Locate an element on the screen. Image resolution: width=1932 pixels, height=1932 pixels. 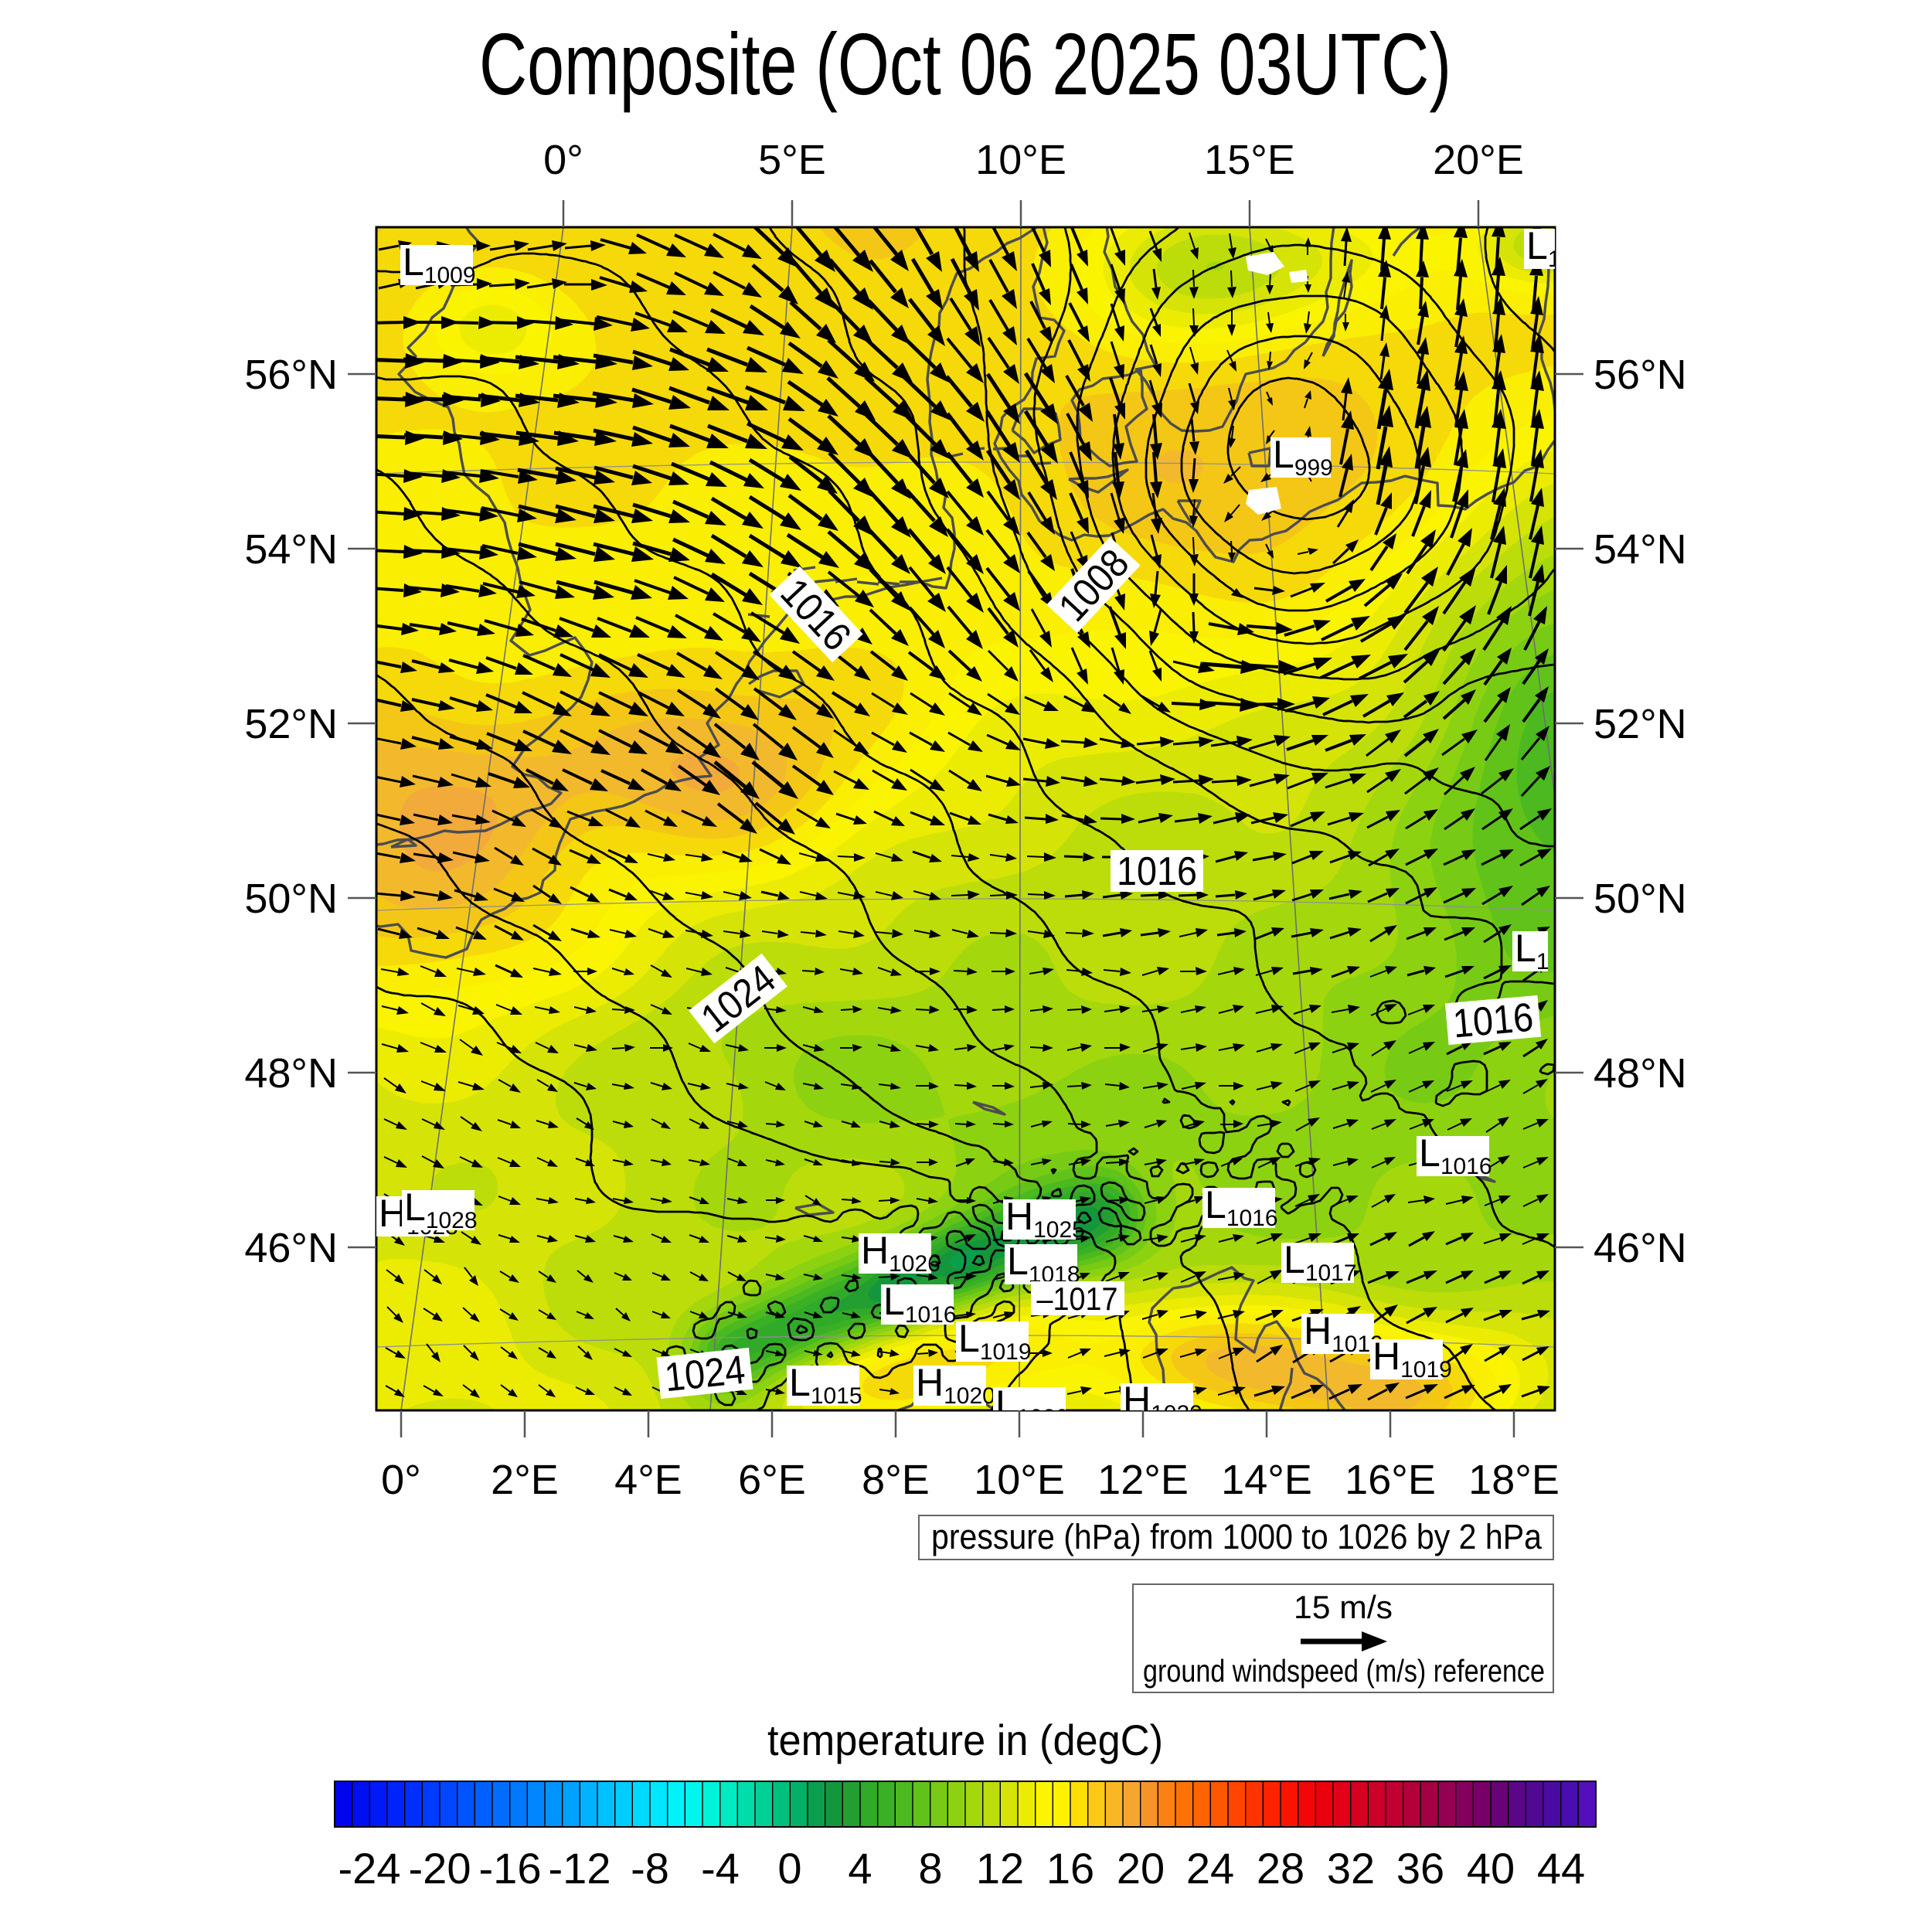
svg-text: 28 is located at coordinates (1281, 1869).